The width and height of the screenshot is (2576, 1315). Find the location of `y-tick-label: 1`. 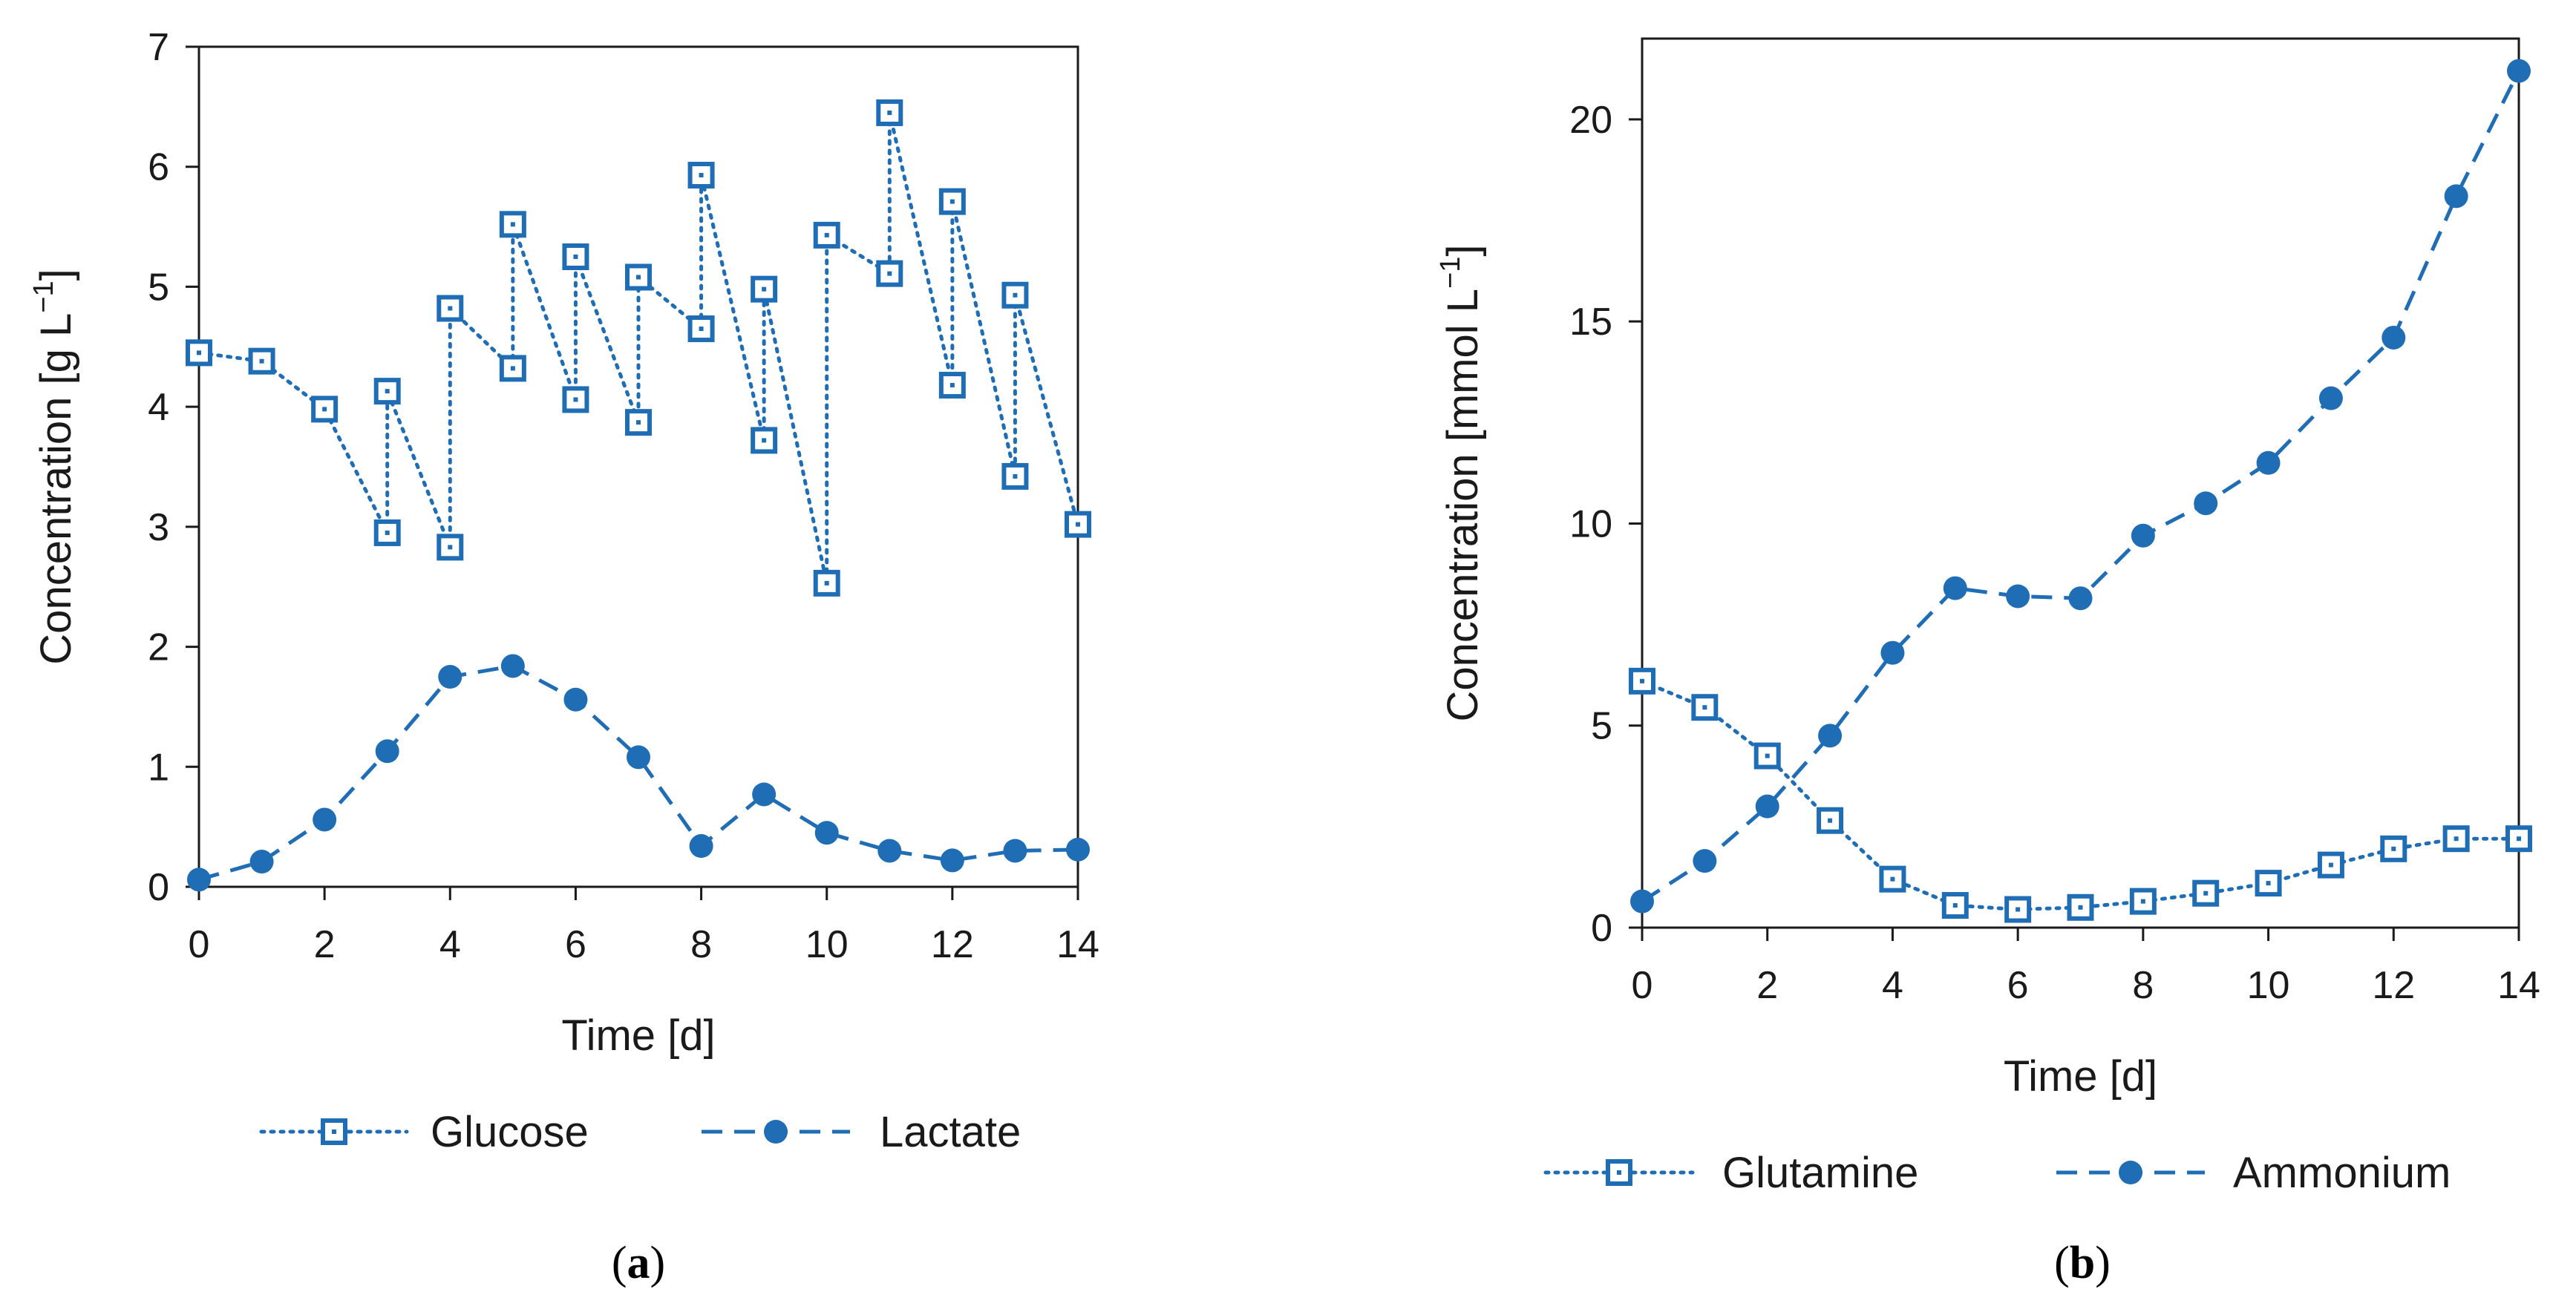

y-tick-label: 1 is located at coordinates (158, 767).